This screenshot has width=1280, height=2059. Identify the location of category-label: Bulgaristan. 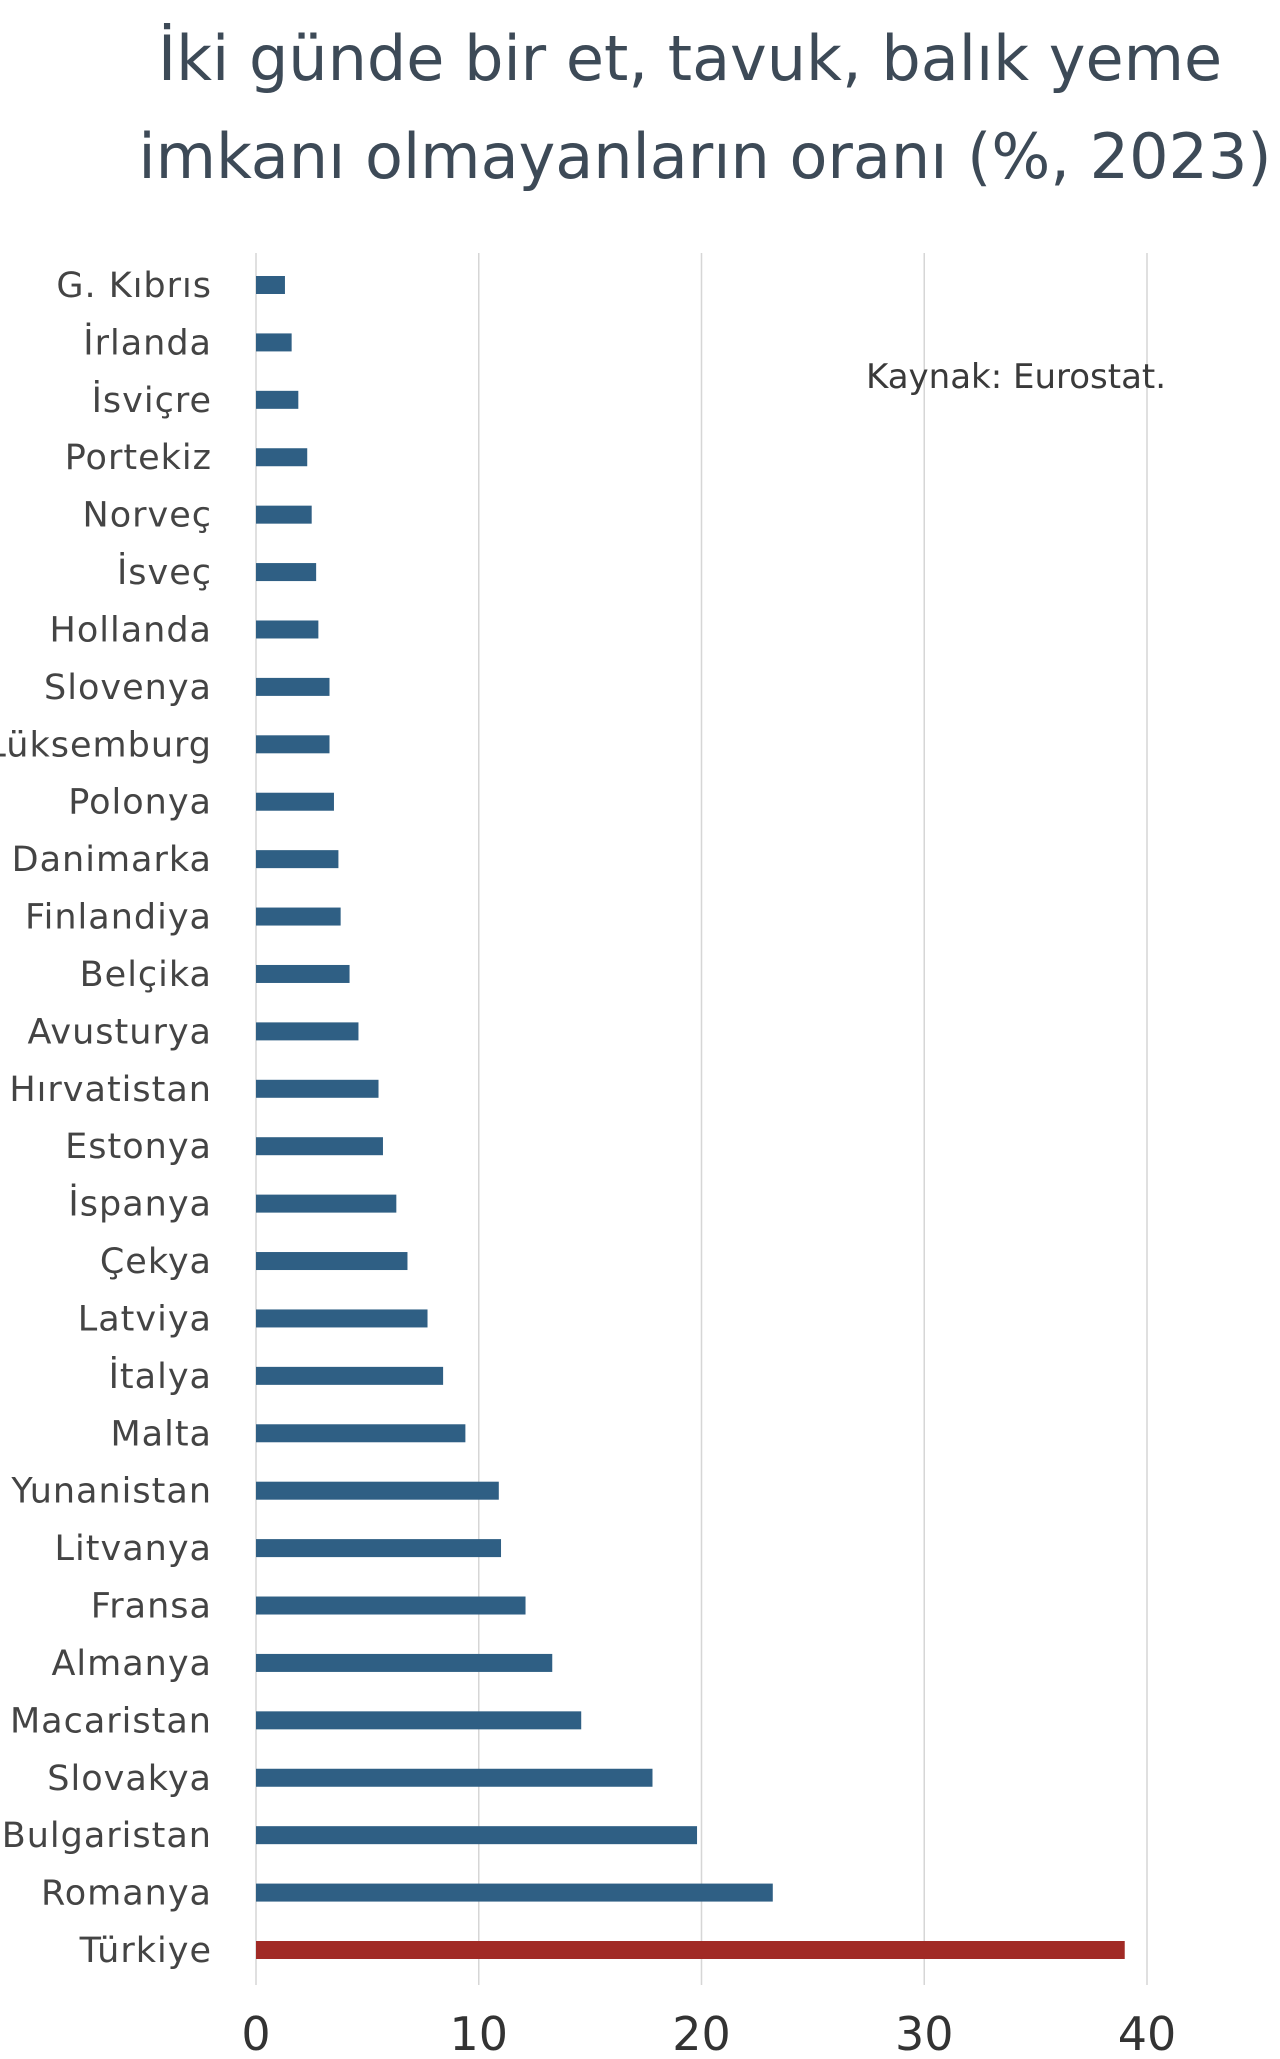
(107, 1836).